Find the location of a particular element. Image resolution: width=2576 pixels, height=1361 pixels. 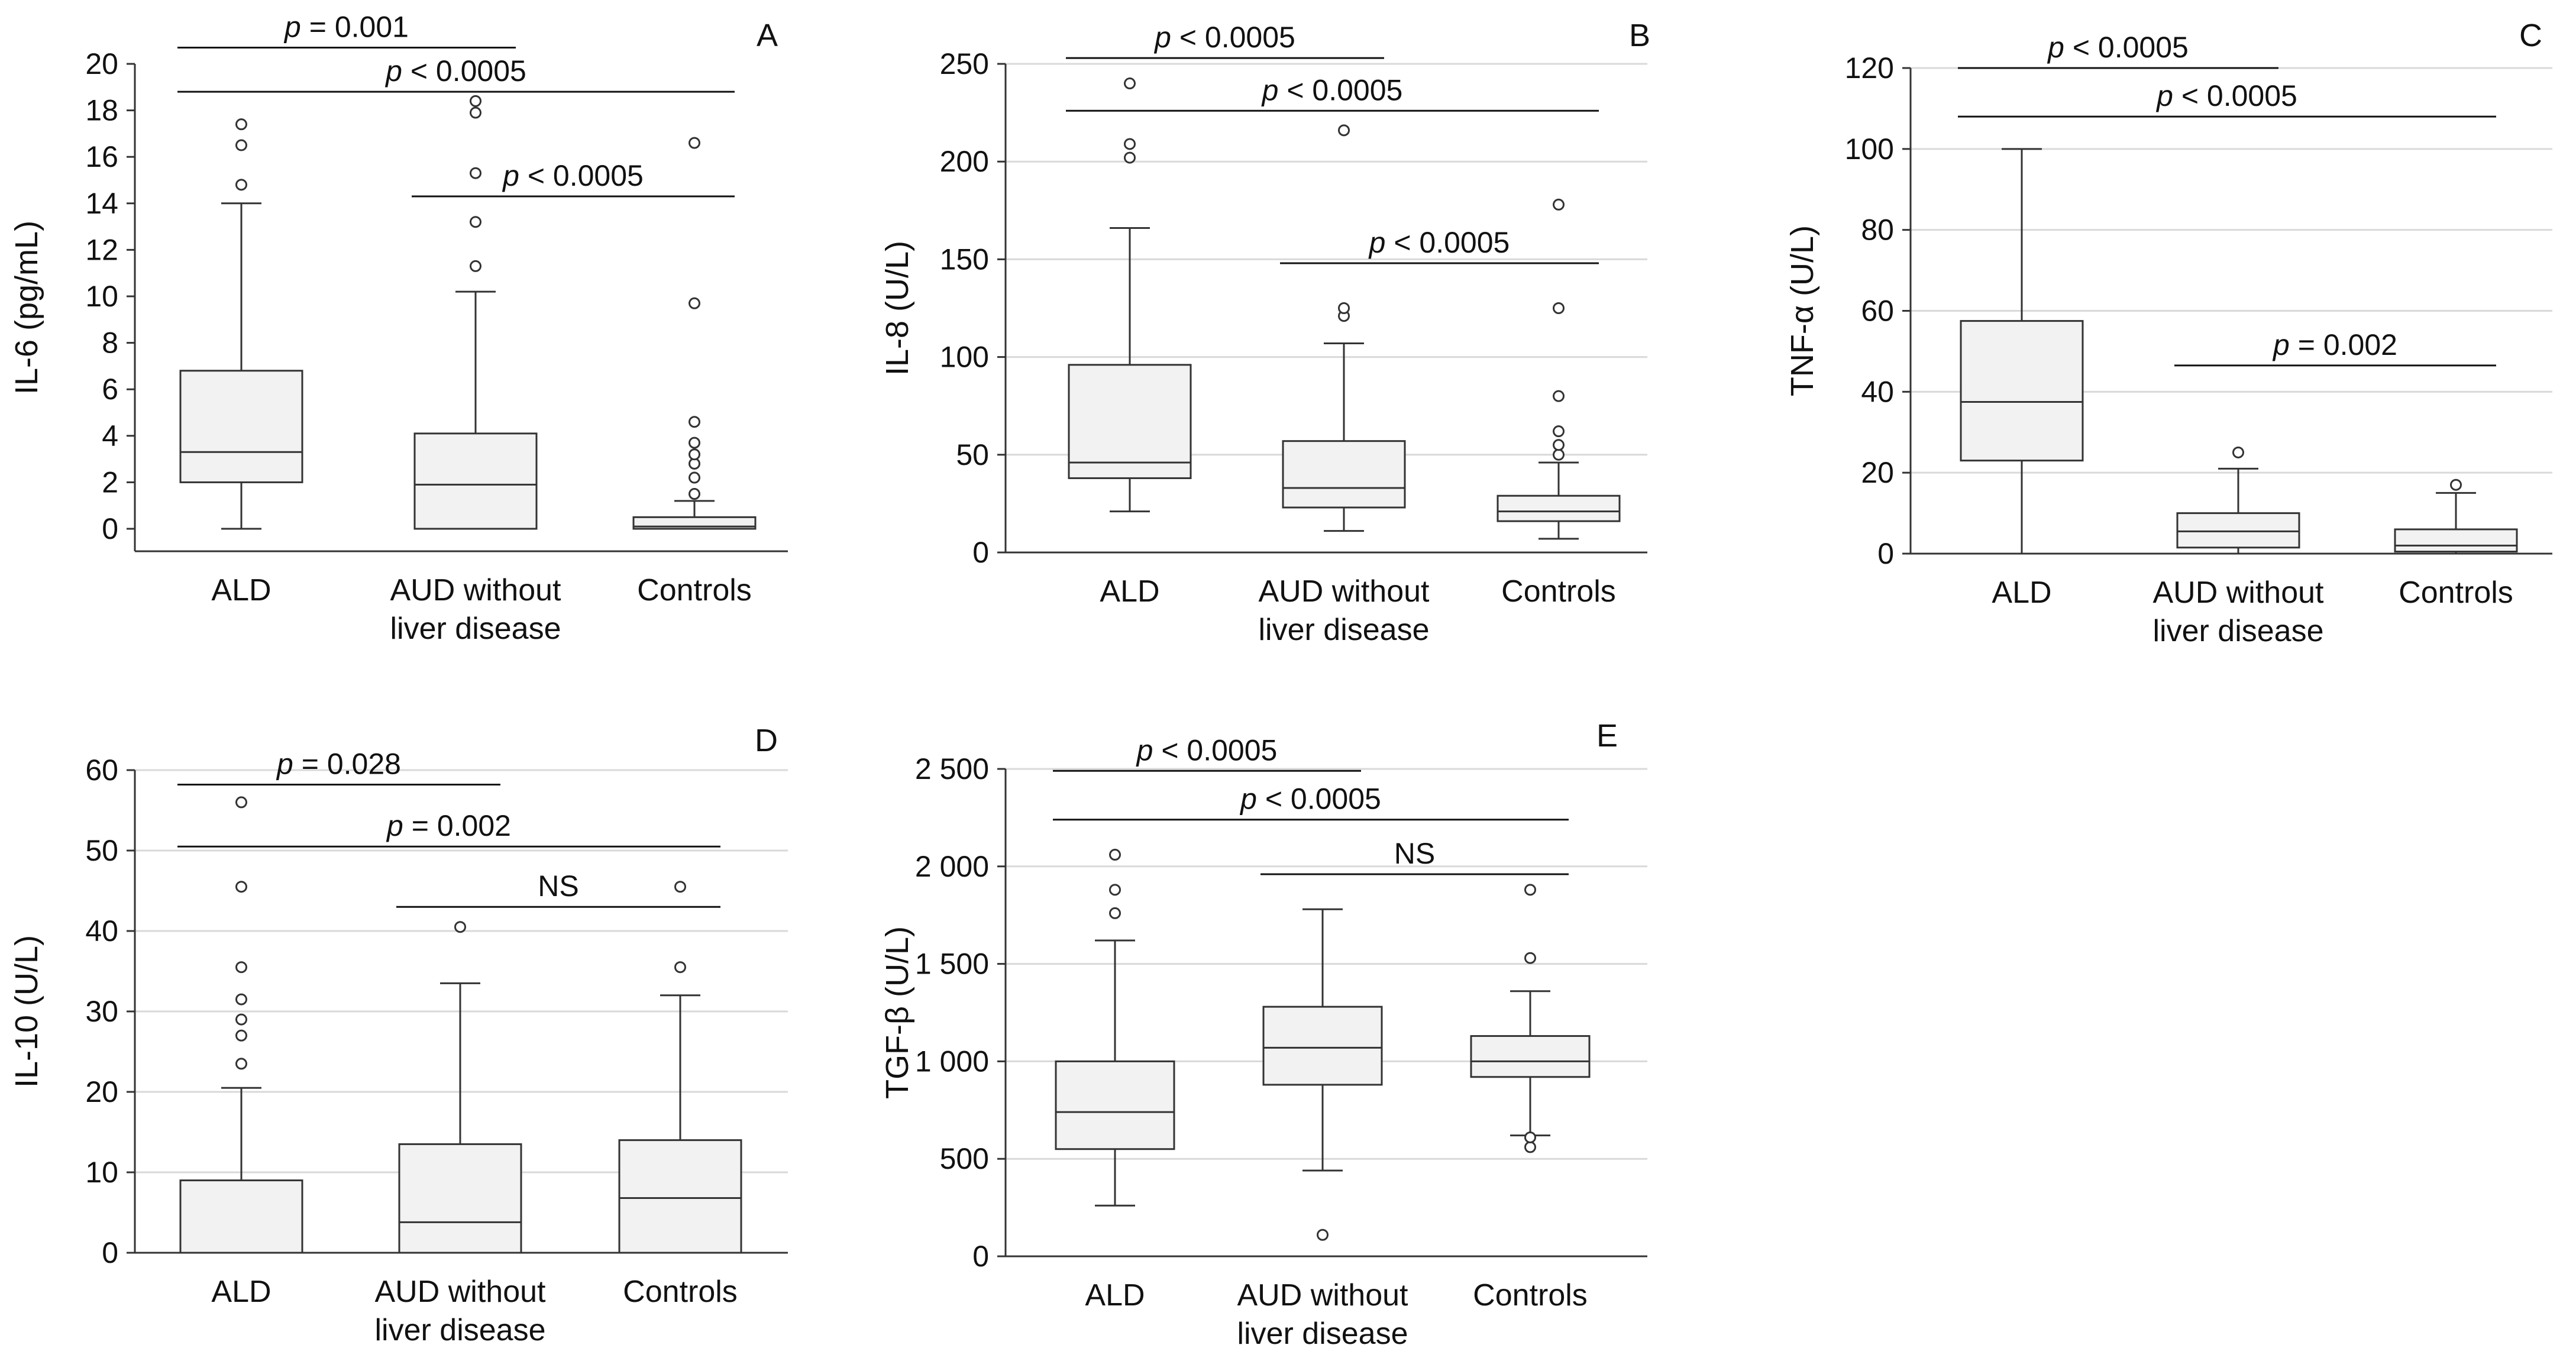

y-tick-label: 2 500 is located at coordinates (952, 769).